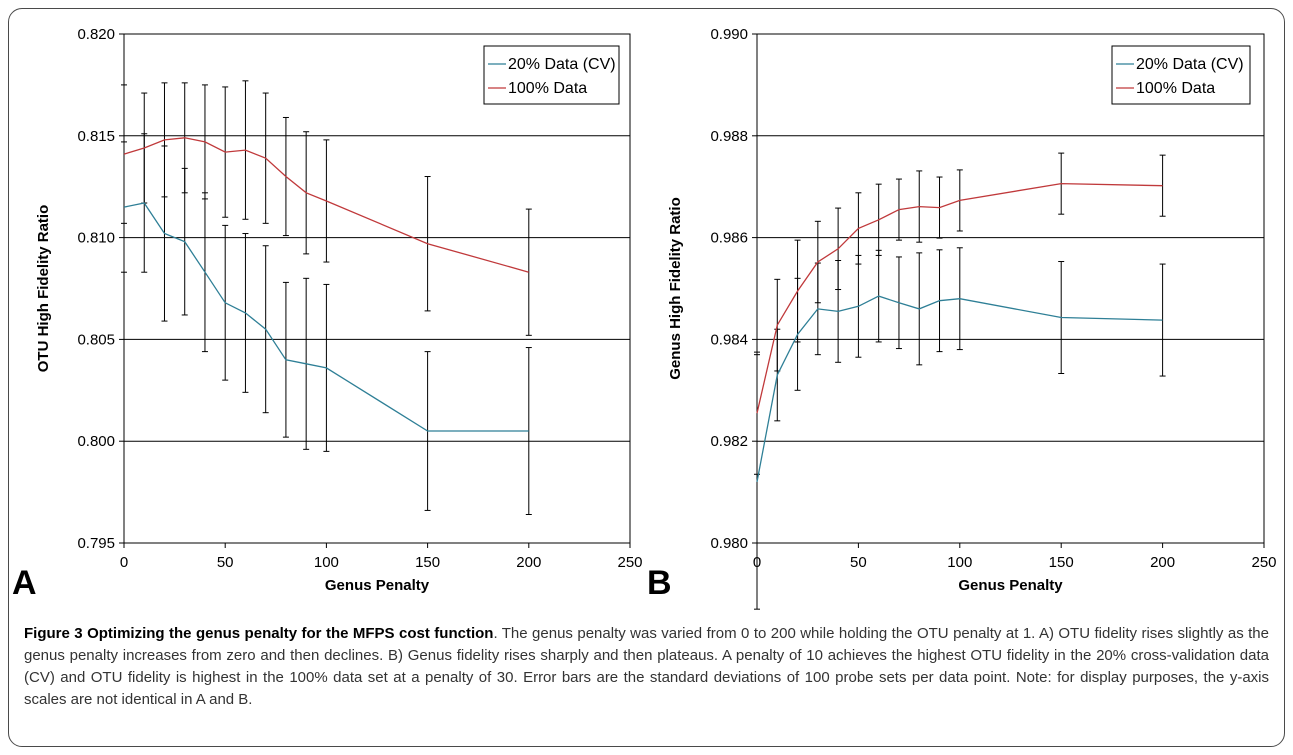  What do you see at coordinates (729, 136) in the screenshot?
I see `y-tick-label: 0.988` at bounding box center [729, 136].